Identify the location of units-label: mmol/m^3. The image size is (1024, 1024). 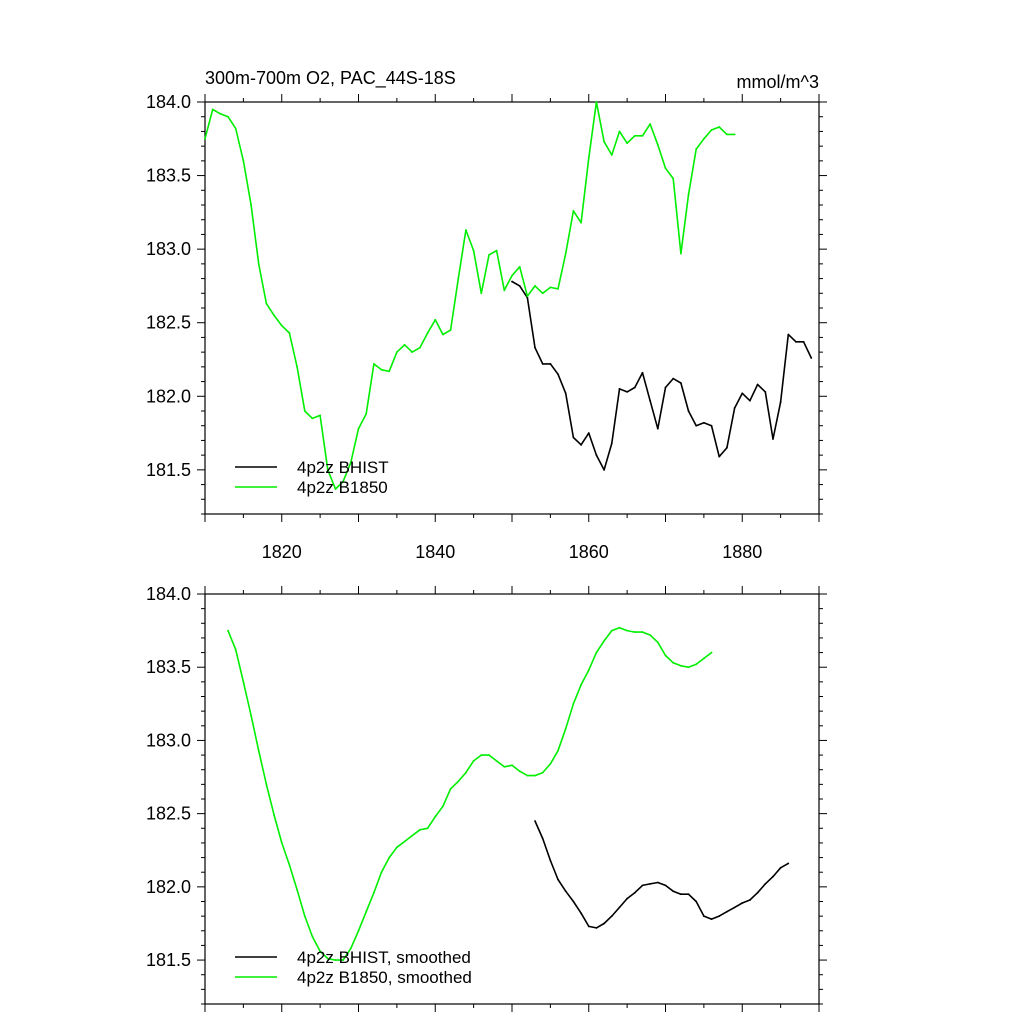
(778, 82).